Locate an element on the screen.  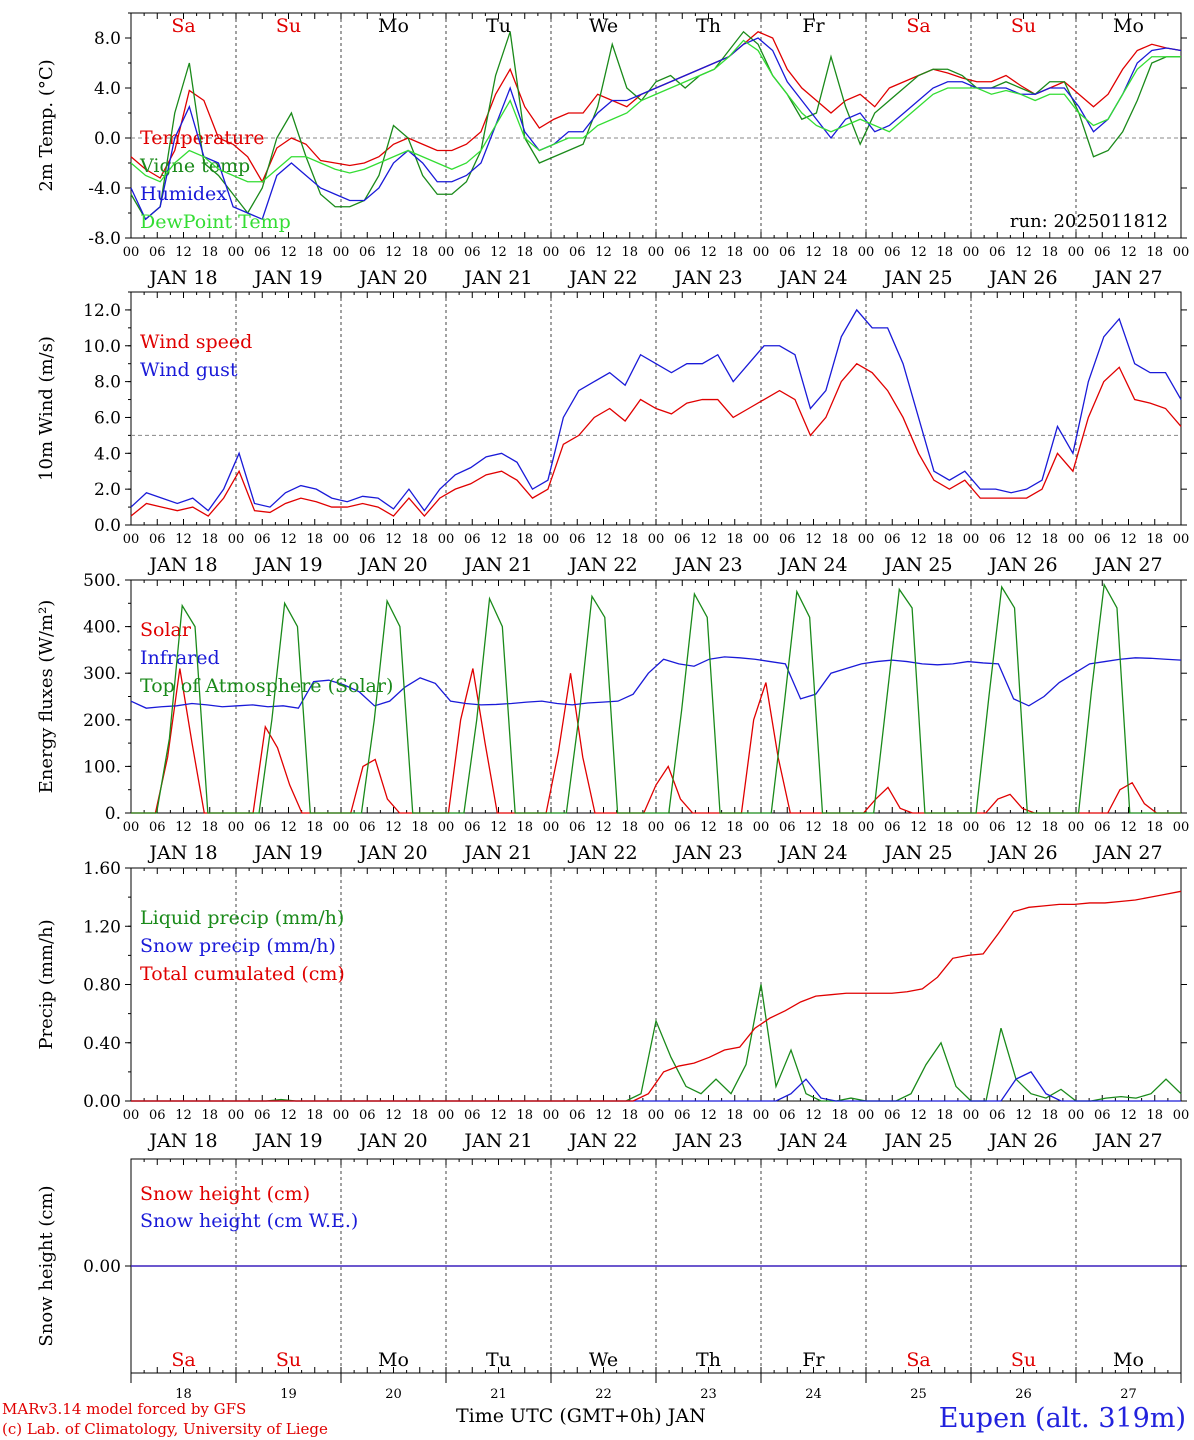
footer-model: MARv3.14 model forced by GFS is located at coordinates (124, 1409).